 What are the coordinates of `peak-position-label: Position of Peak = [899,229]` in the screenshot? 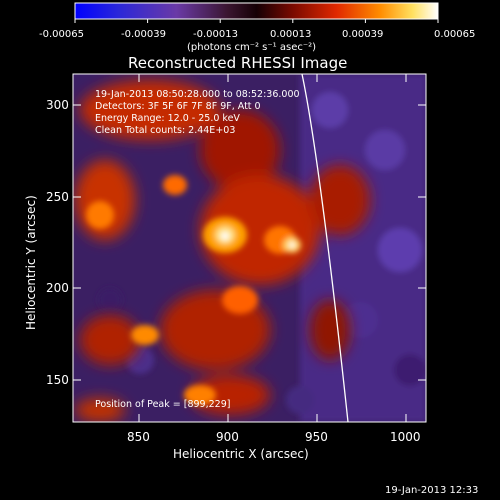 It's located at (162, 404).